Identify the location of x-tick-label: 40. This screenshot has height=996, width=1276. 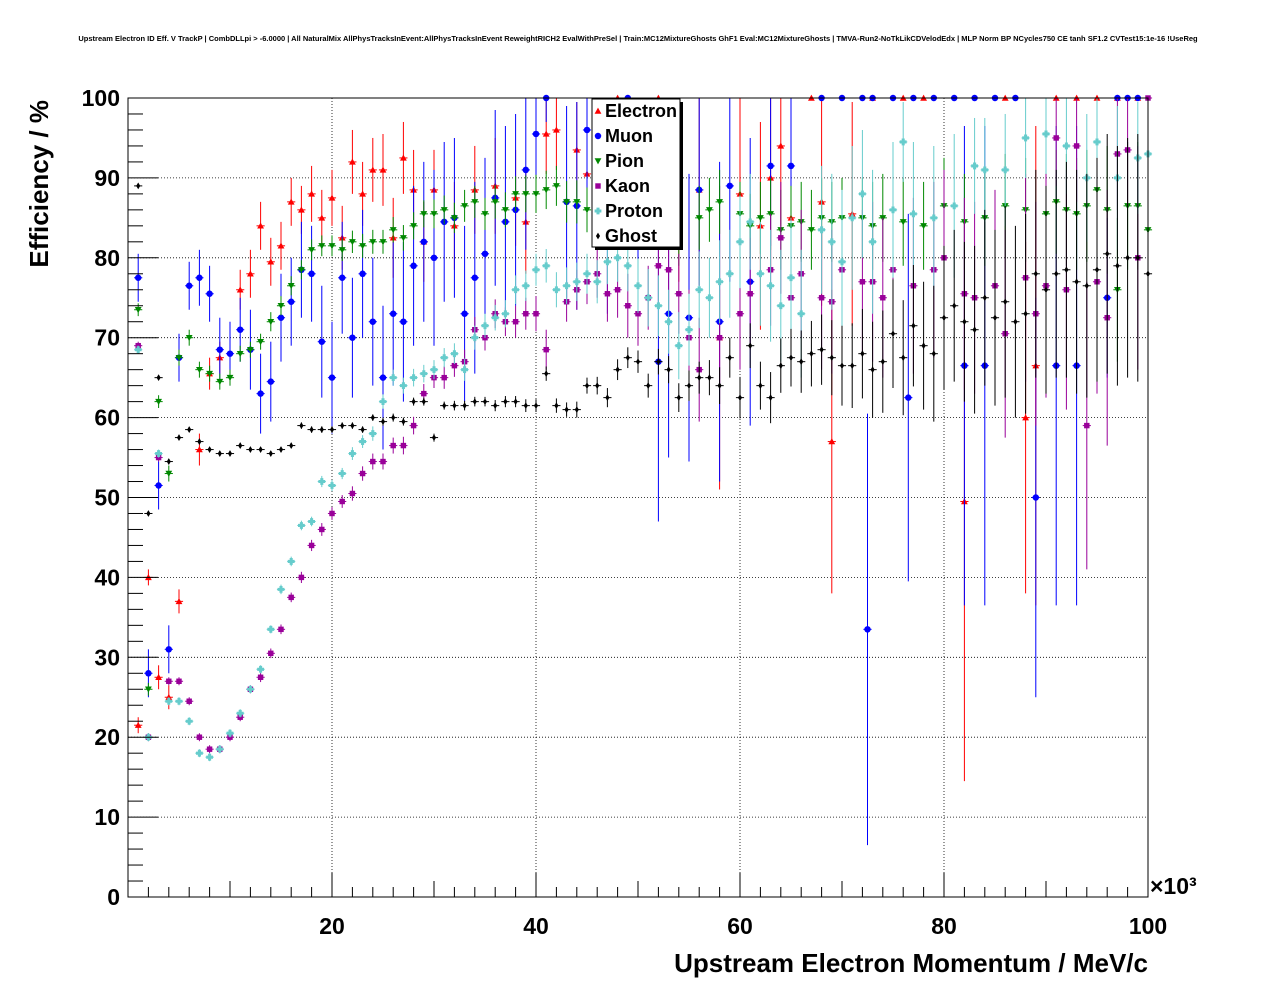
(536, 926).